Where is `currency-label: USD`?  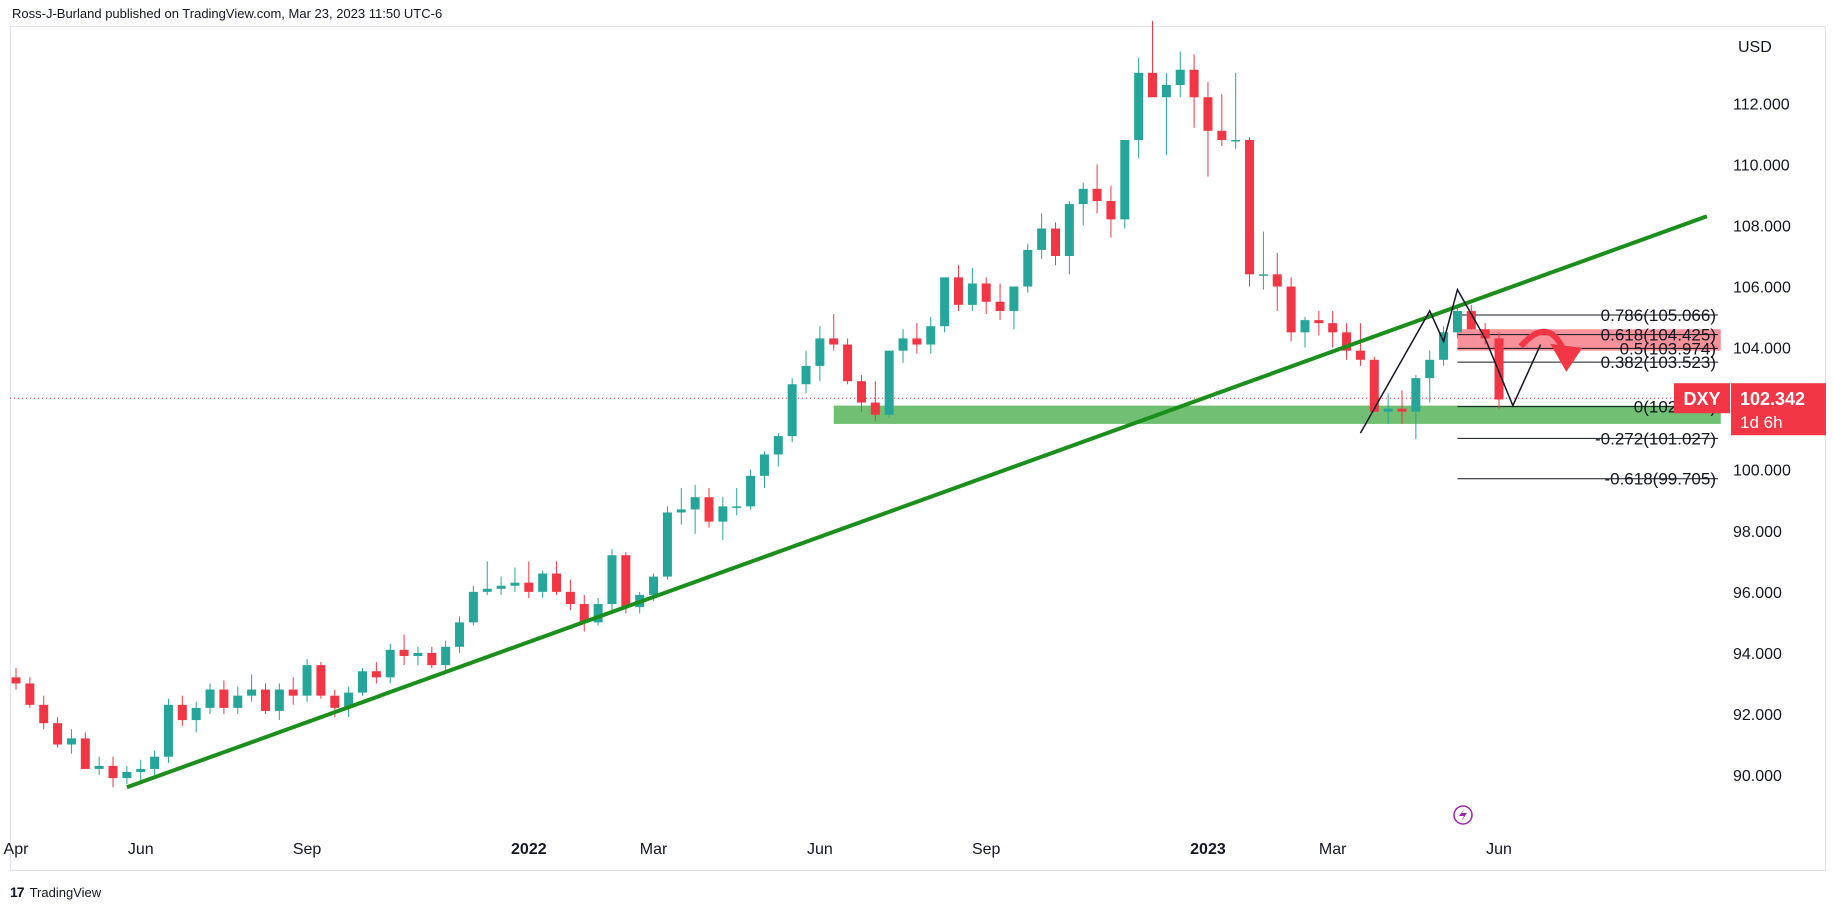
currency-label: USD is located at coordinates (1755, 47).